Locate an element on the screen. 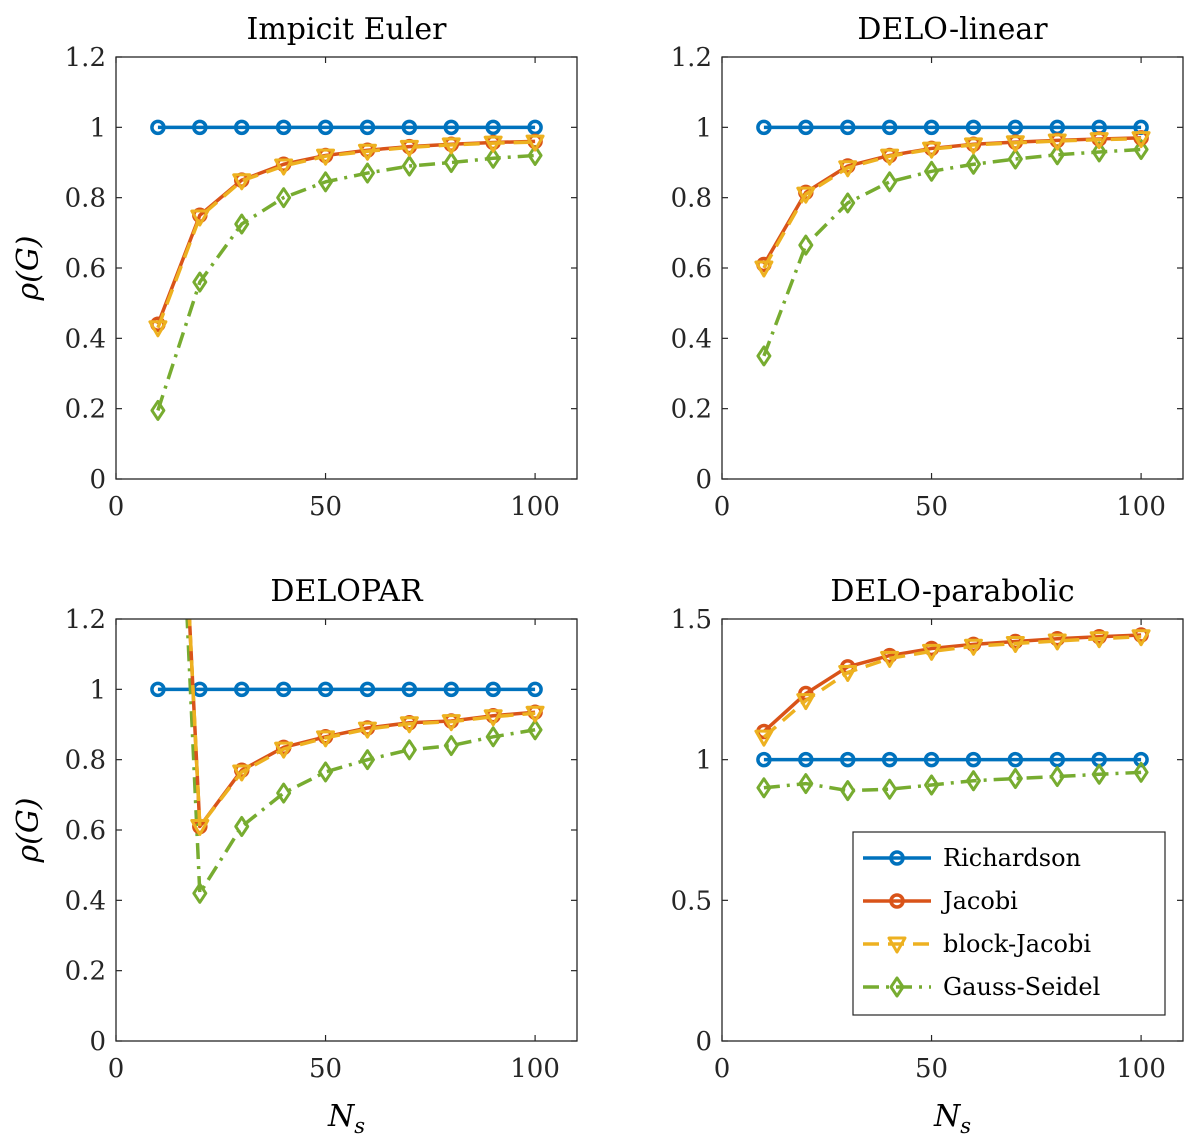  legend-entry-richardson: Richardson is located at coordinates (972, 858).